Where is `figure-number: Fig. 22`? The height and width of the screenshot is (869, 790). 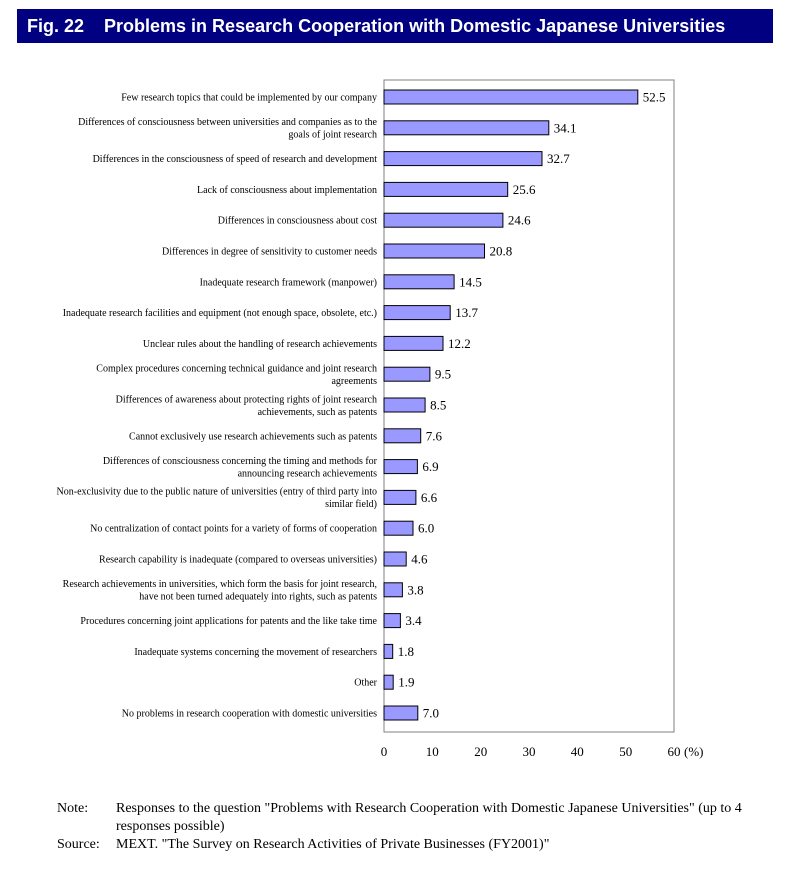 figure-number: Fig. 22 is located at coordinates (56, 26).